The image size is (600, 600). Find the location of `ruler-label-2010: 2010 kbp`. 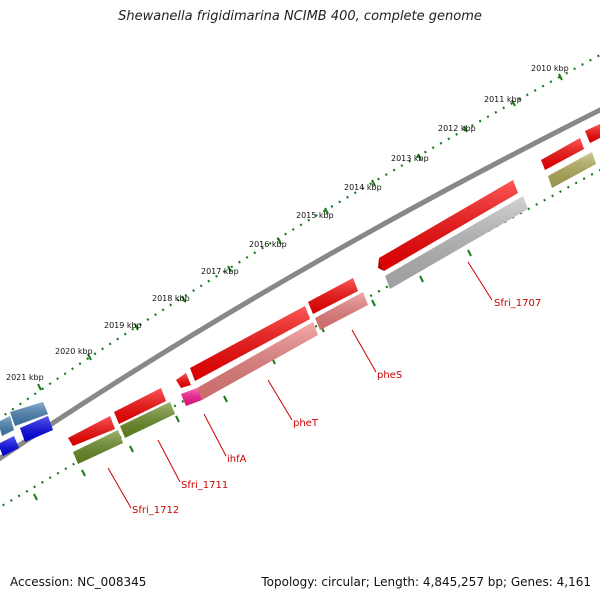

ruler-label-2010: 2010 kbp is located at coordinates (550, 68).